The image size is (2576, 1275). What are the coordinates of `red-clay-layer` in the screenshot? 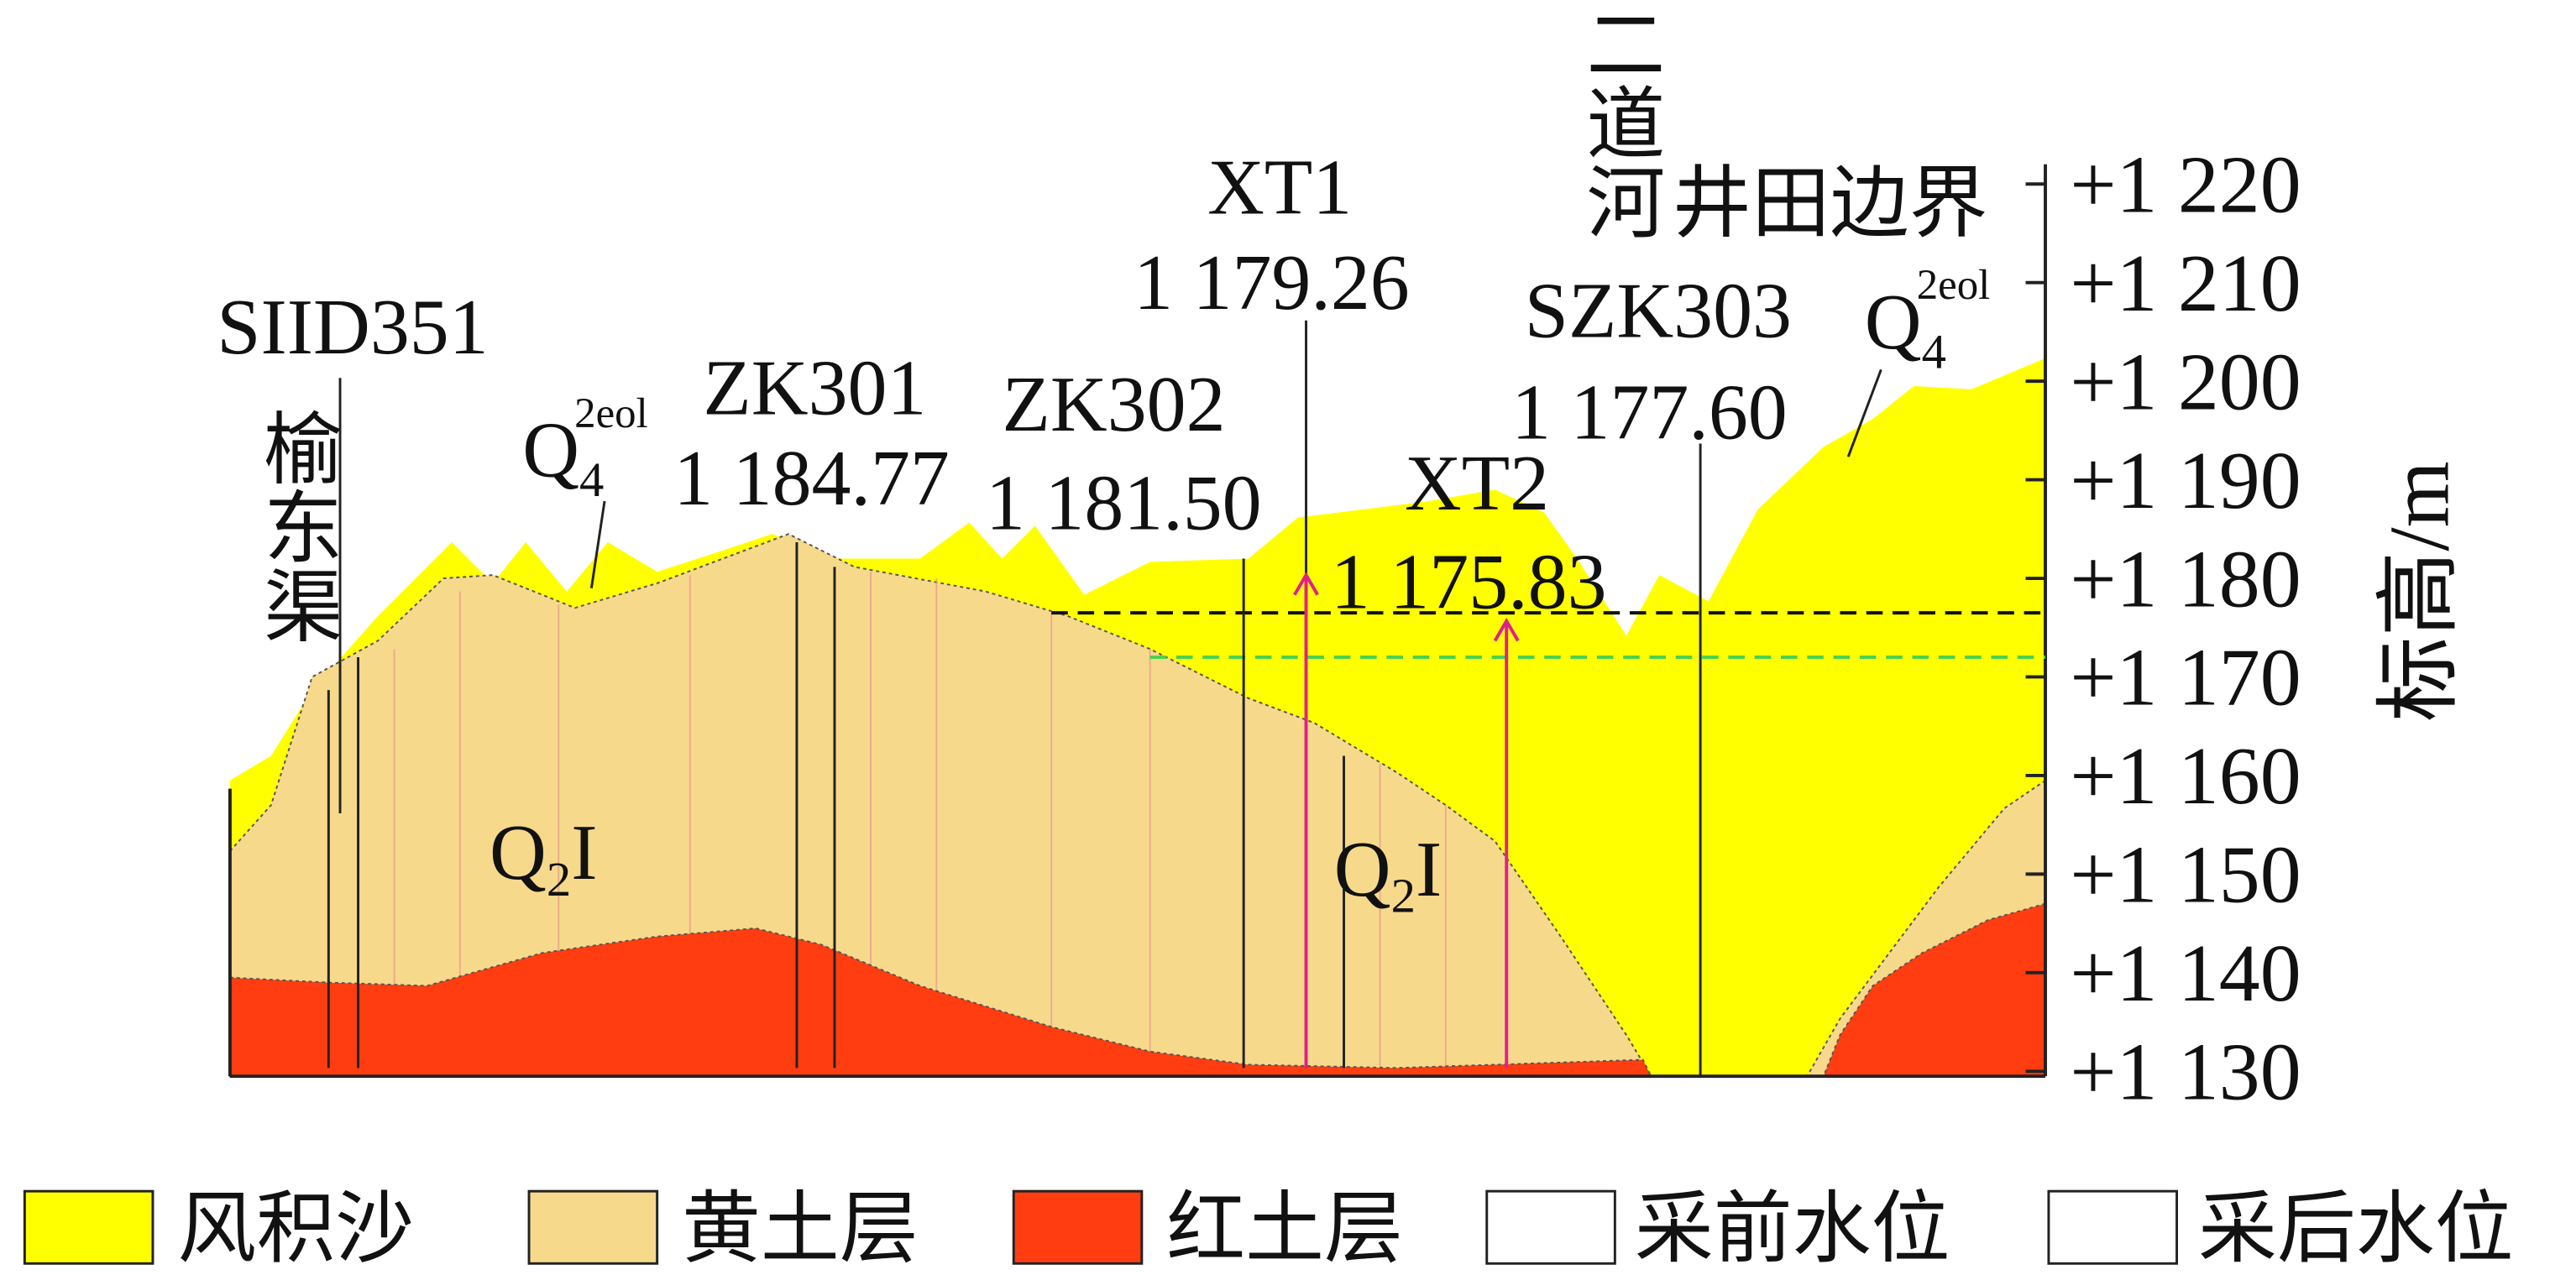 It's located at (940, 1003).